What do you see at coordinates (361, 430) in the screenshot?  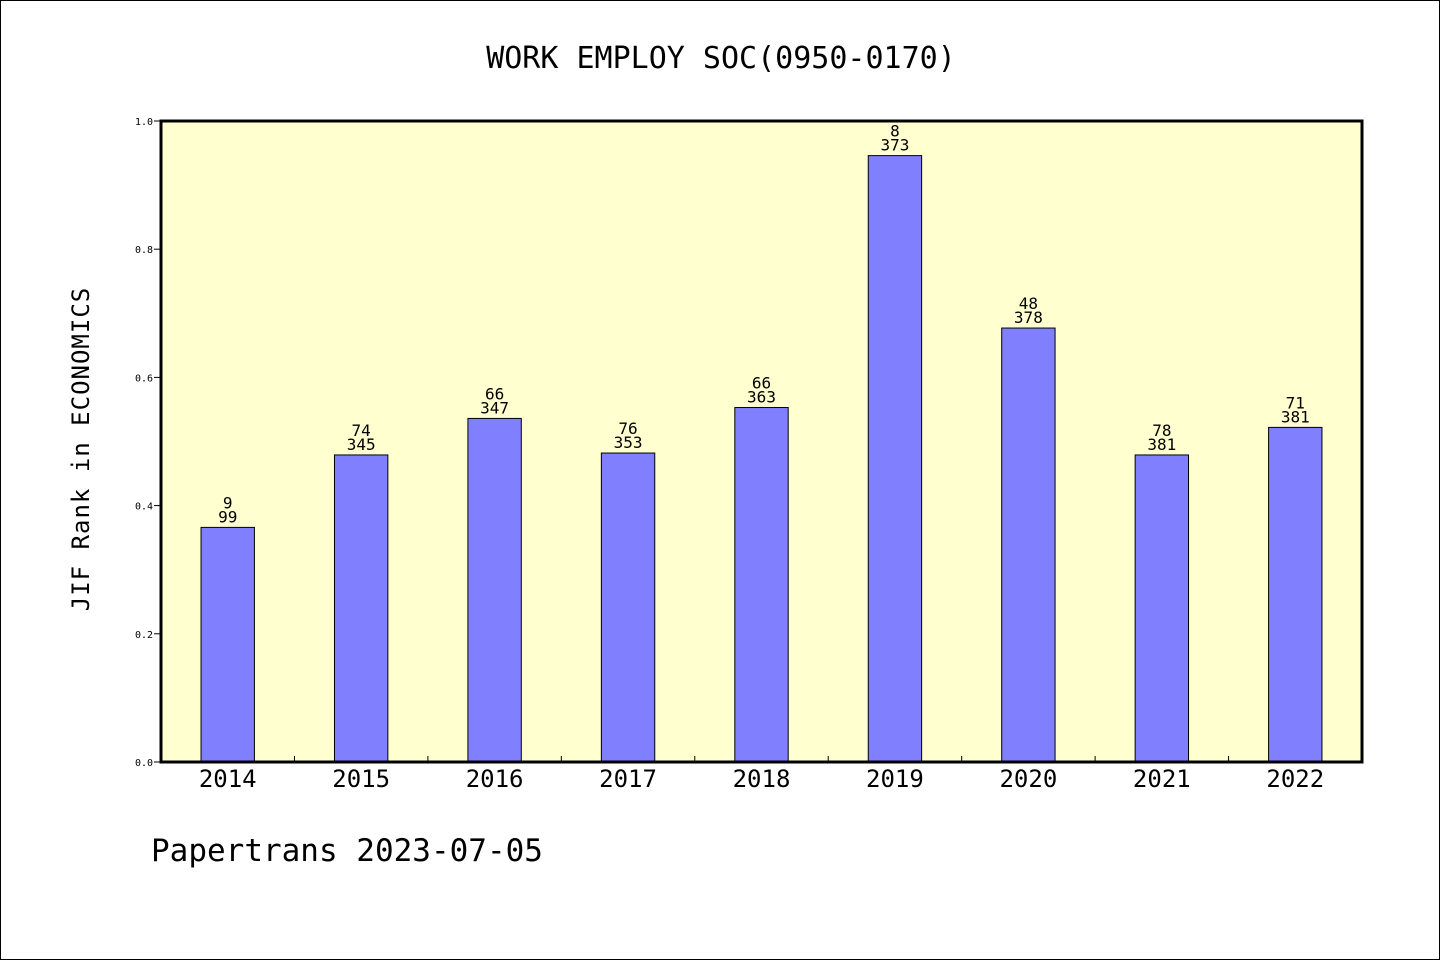 I see `bar-rank-label: 74` at bounding box center [361, 430].